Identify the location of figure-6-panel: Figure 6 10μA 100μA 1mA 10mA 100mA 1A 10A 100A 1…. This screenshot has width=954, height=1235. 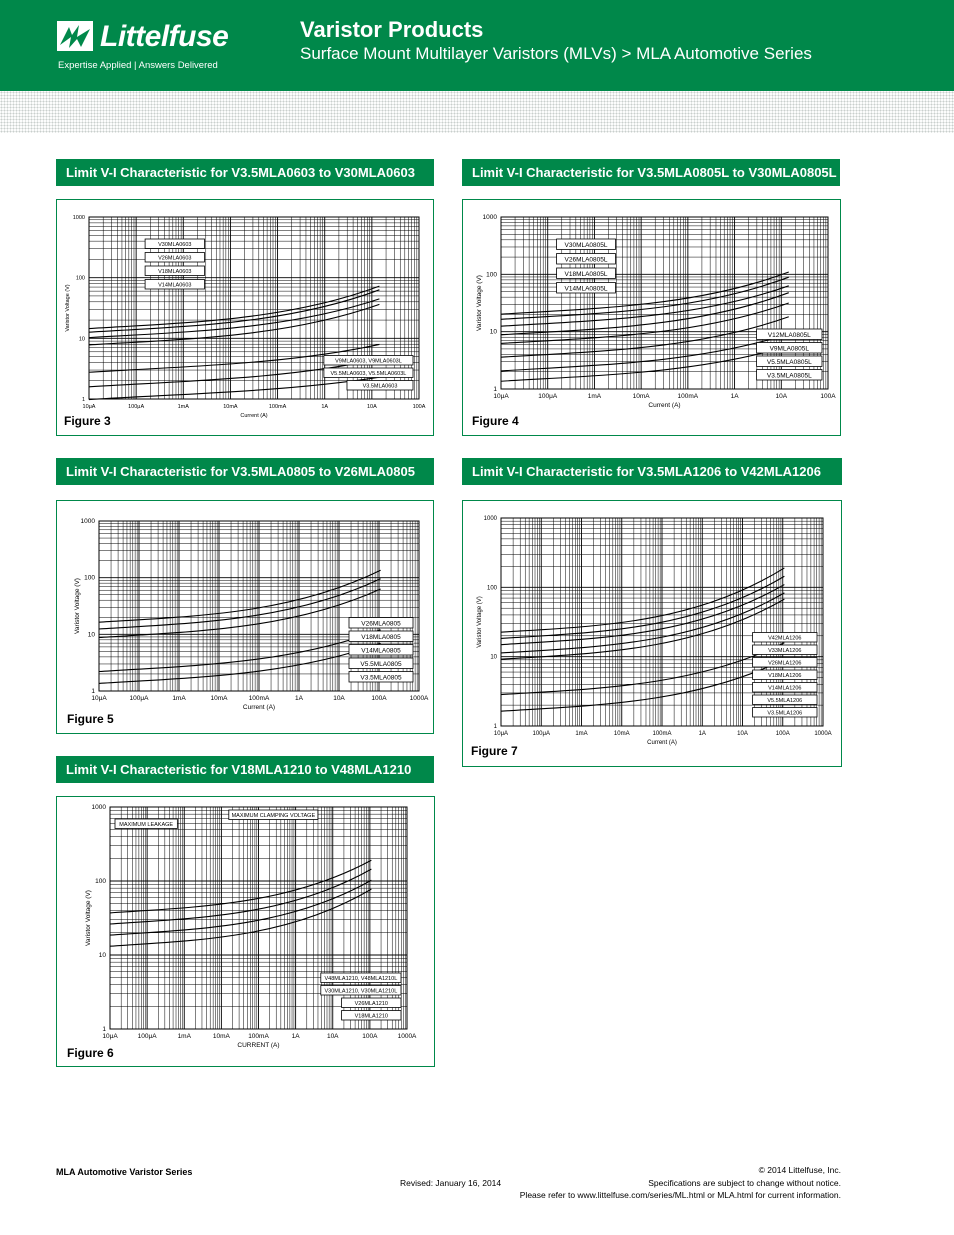
(245, 931).